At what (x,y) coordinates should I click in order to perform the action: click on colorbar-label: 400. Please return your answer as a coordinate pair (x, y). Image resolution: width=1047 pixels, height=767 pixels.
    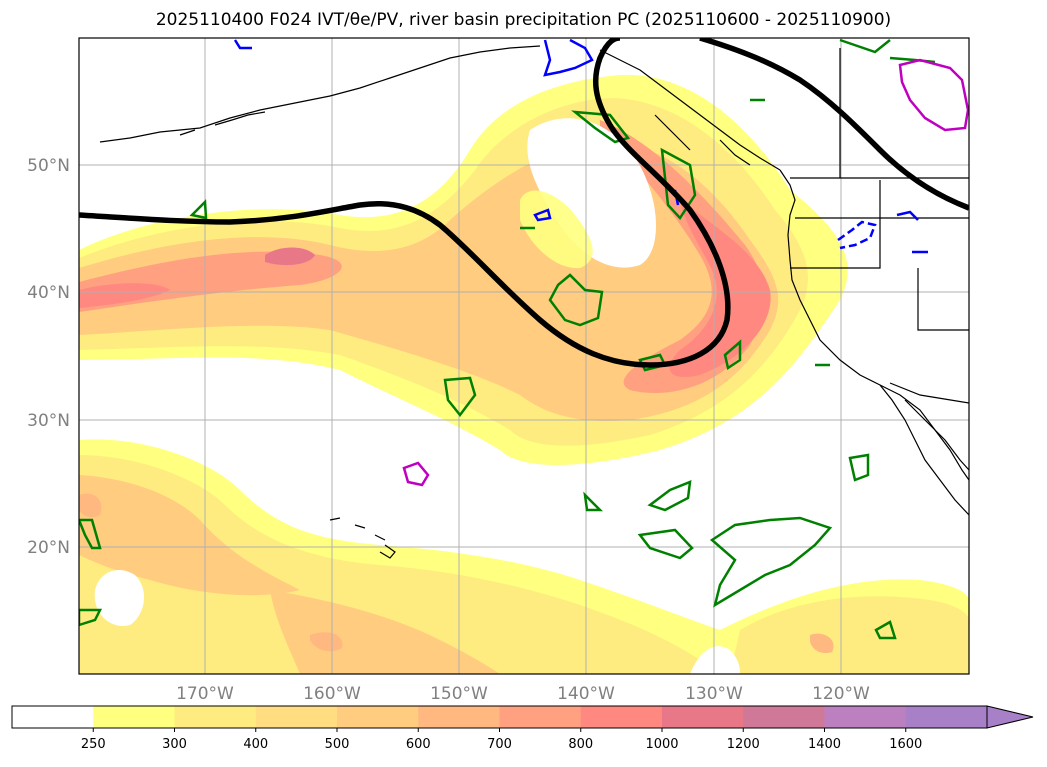
    Looking at the image, I should click on (255, 744).